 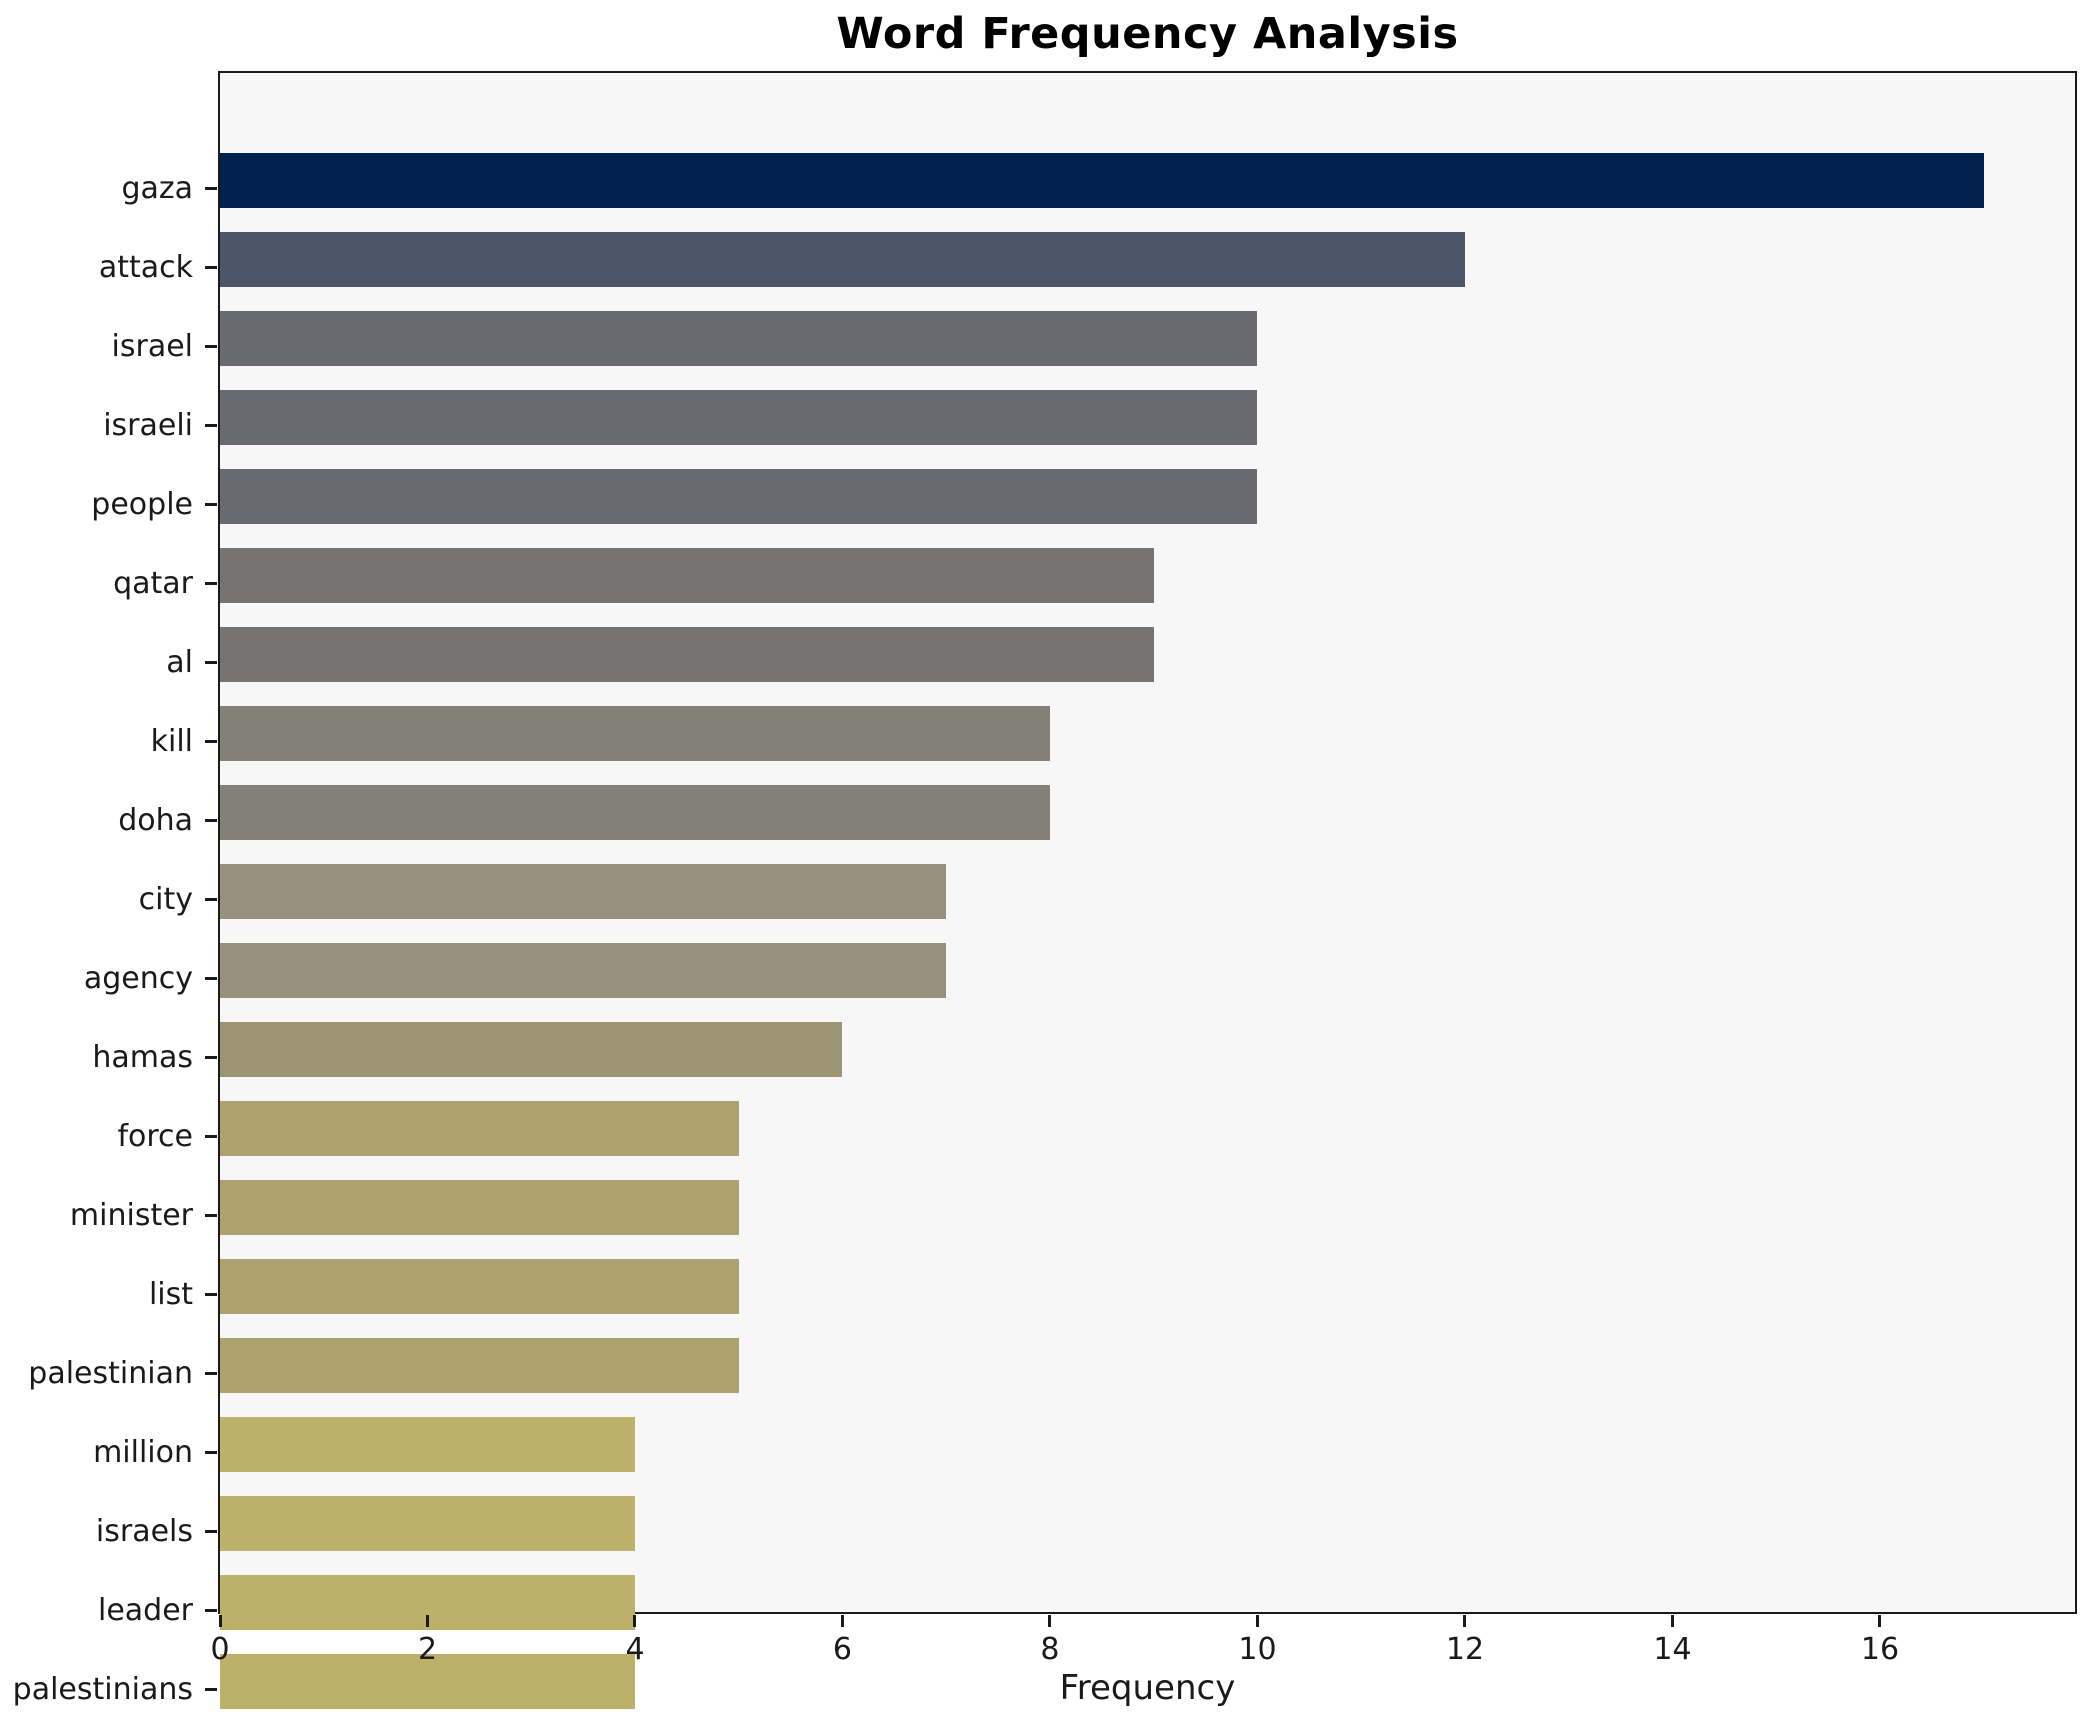 I want to click on y-tick-label: city, so click(x=165, y=899).